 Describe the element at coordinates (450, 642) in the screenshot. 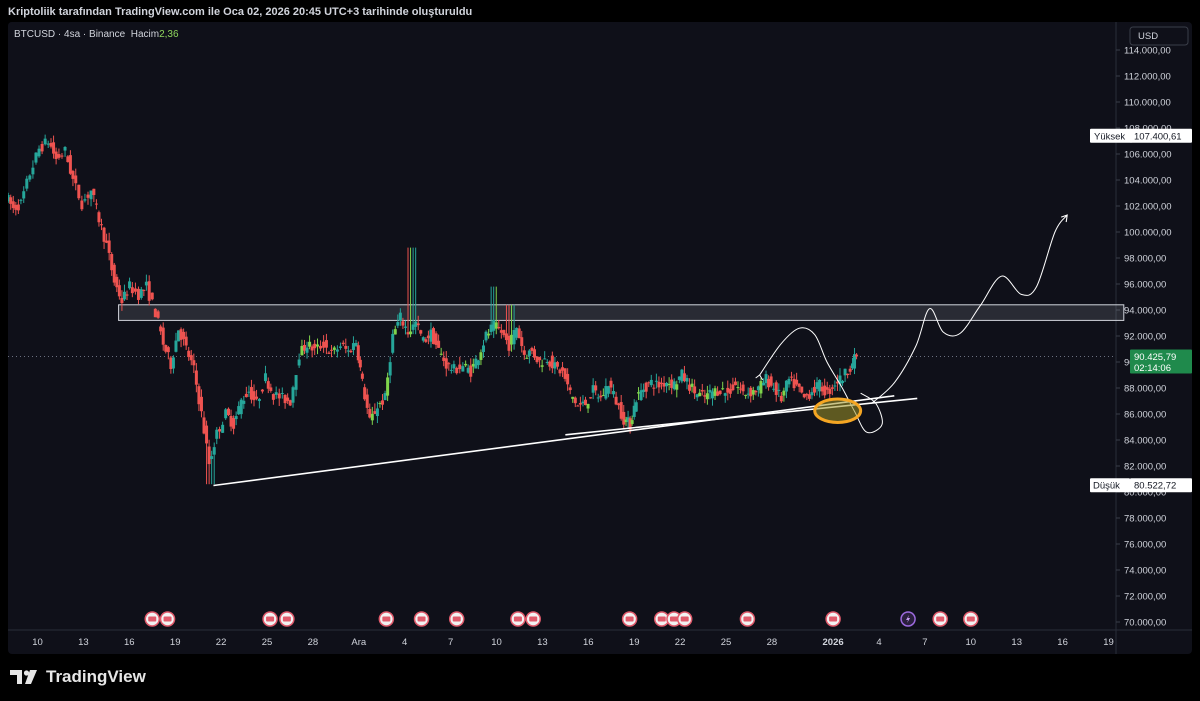

I see `x-tick-label: 7` at that location.